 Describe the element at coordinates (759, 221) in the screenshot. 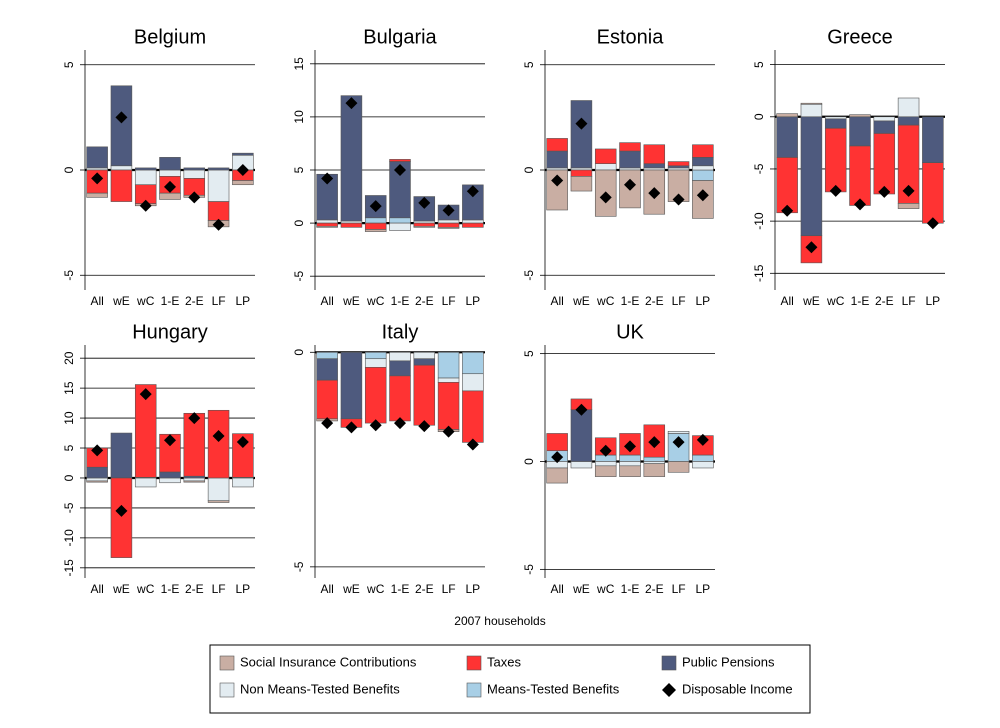

I see `y-tick-label: -10` at that location.